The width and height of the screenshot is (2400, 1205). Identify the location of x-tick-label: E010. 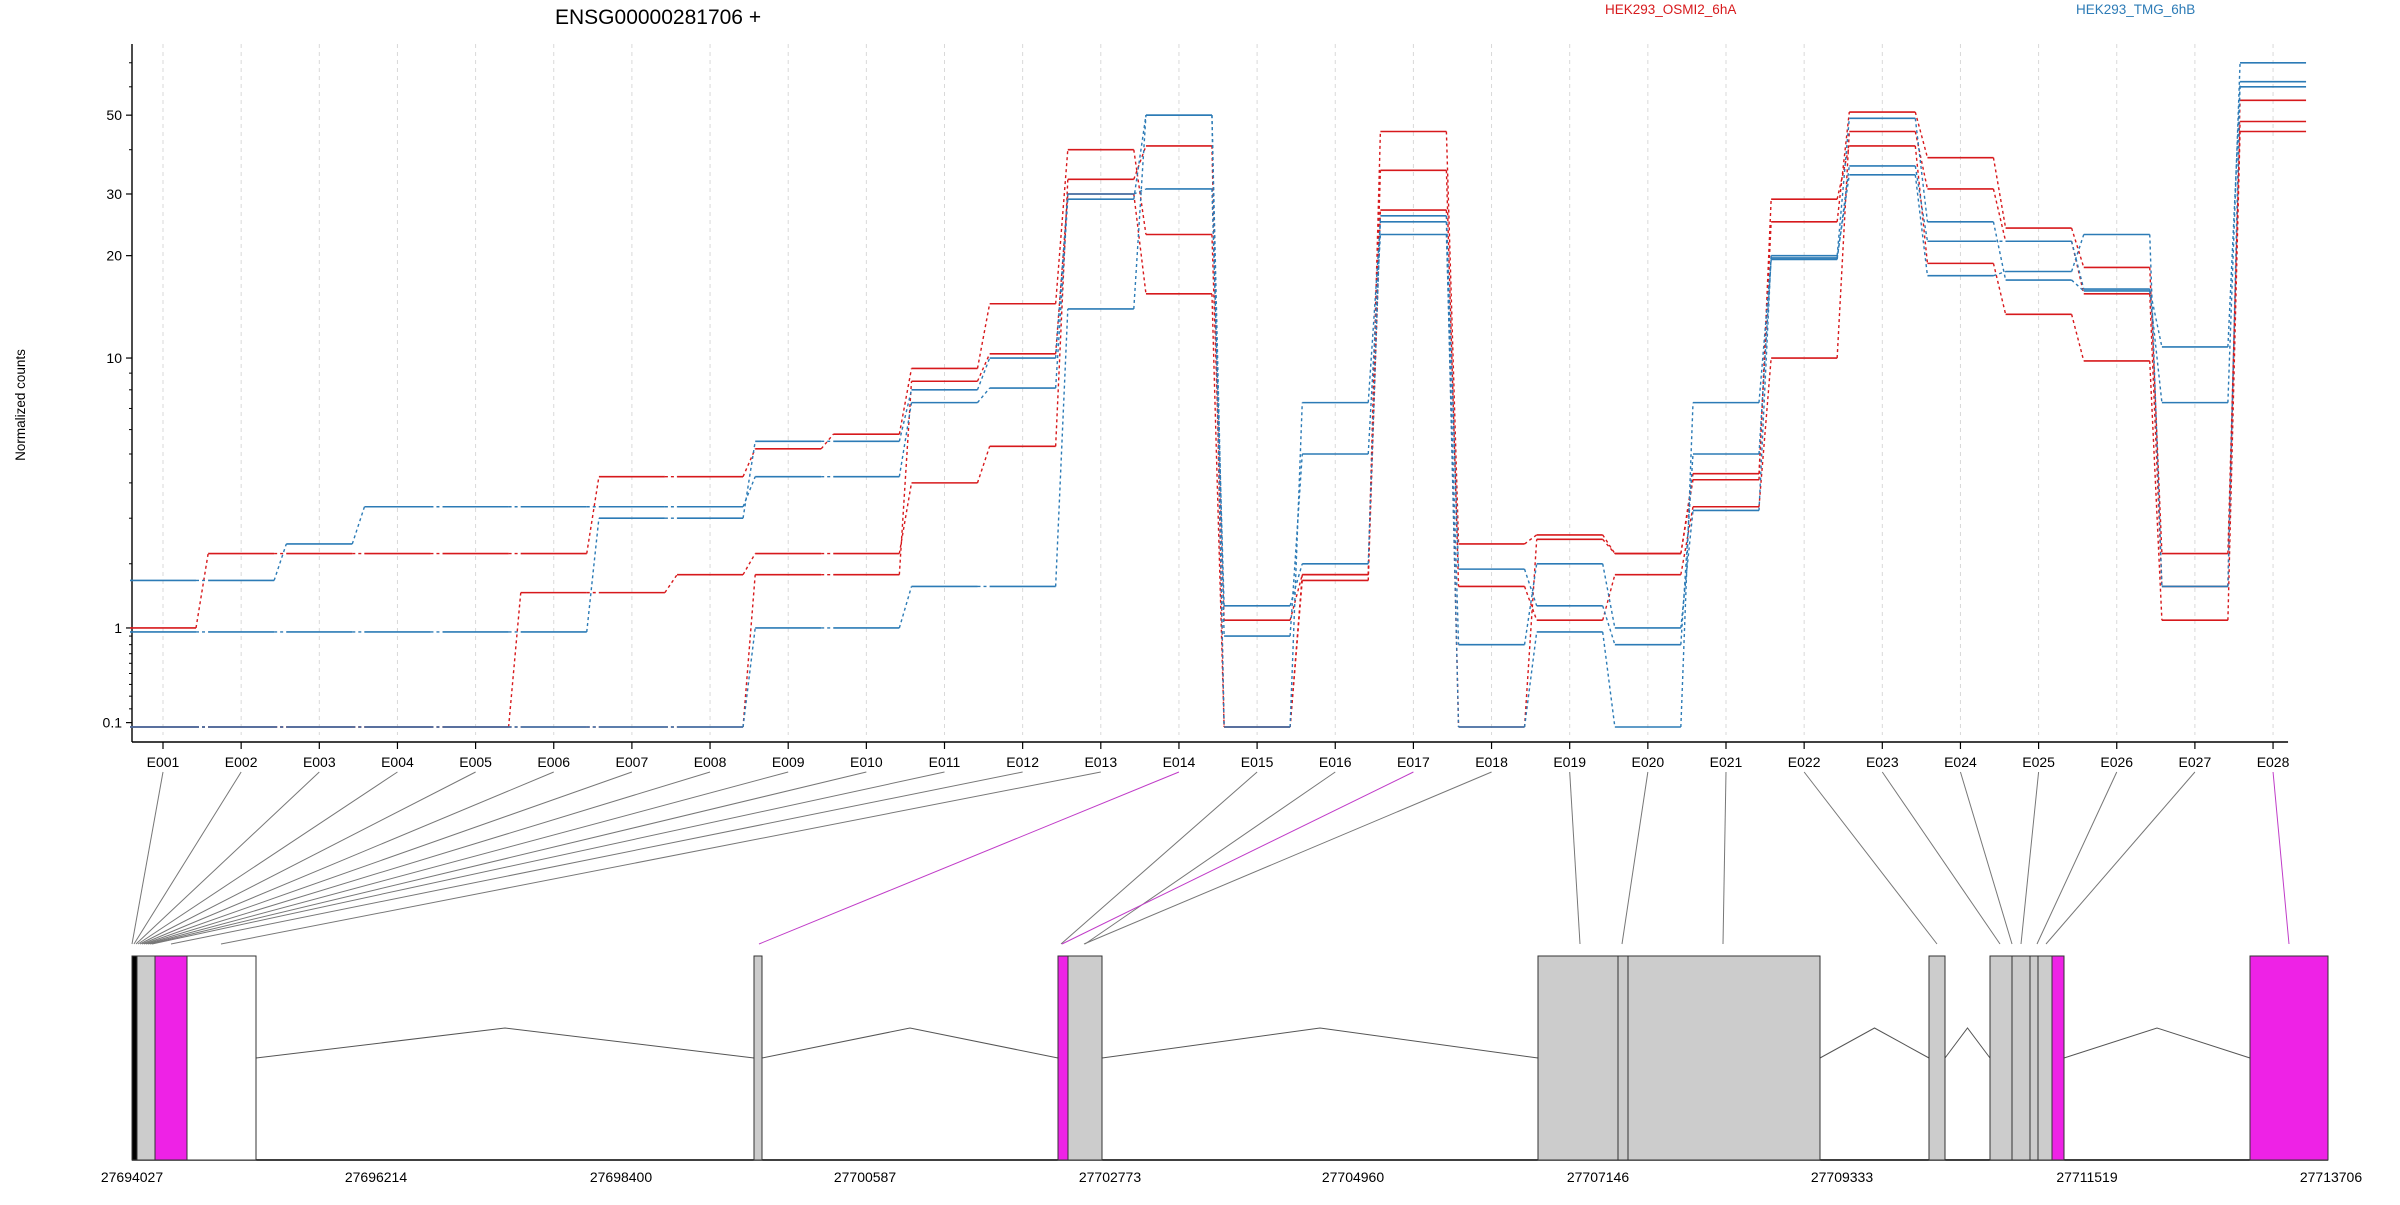
(866, 762).